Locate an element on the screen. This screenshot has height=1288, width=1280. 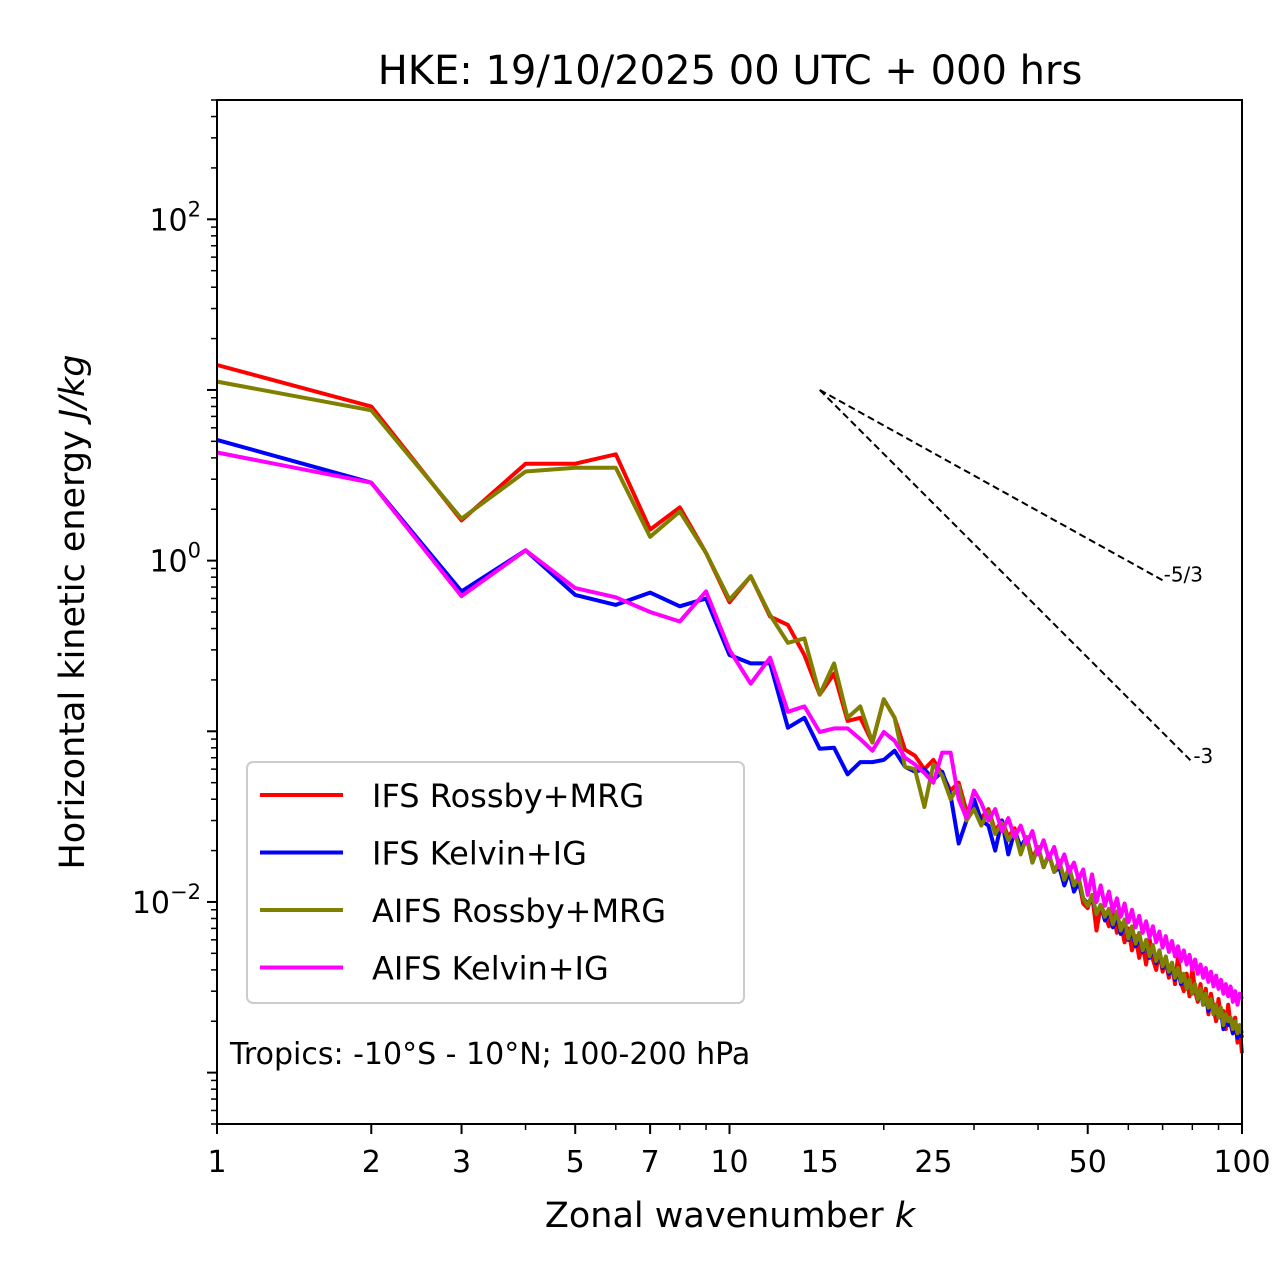
reference-line-label: -5/3 is located at coordinates (1183, 574).